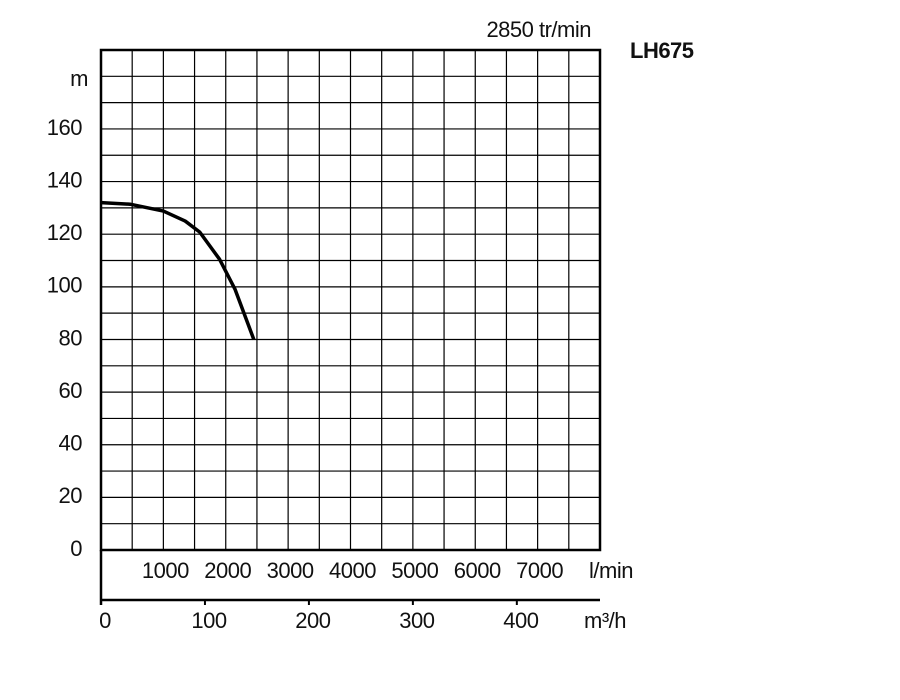 The image size is (900, 700). I want to click on chart-subtitle: 2850 tr/min, so click(538, 29).